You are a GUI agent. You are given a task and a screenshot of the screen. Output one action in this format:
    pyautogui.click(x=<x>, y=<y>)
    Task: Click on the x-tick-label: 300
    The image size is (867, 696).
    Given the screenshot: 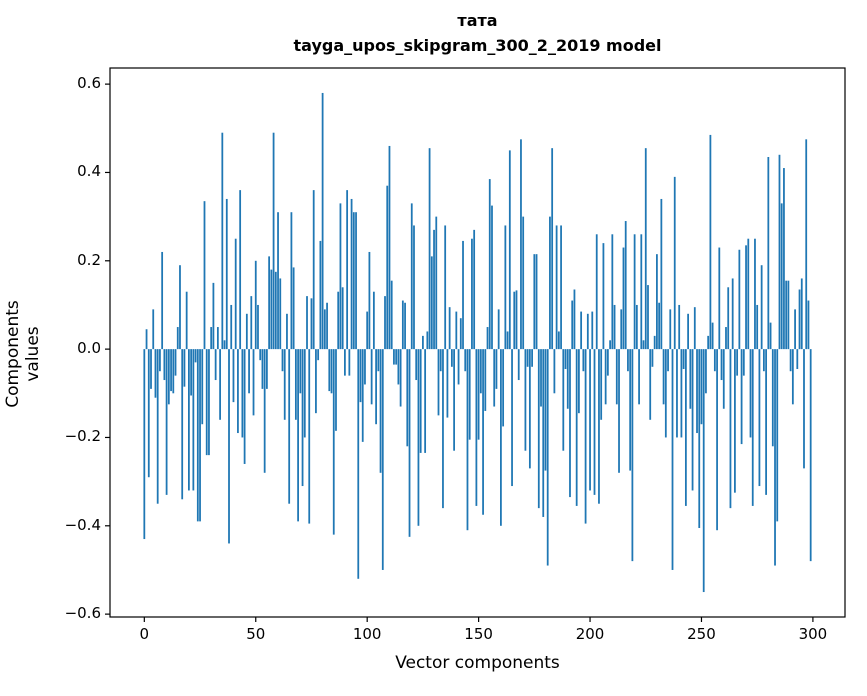 What is the action you would take?
    pyautogui.click(x=813, y=634)
    